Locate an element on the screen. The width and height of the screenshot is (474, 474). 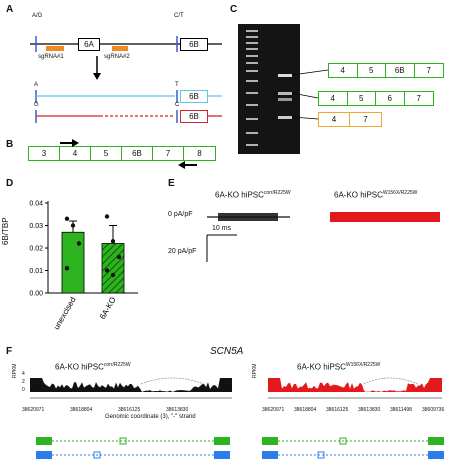
panel-letter-f: F is located at coordinates (9, 351).